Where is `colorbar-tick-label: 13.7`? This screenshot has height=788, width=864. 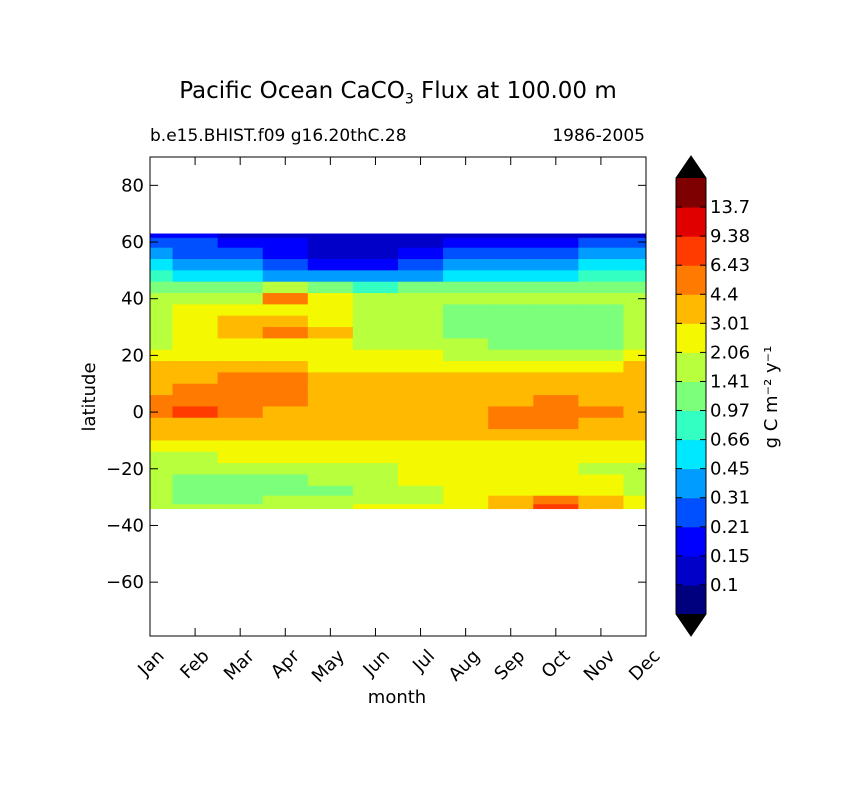
colorbar-tick-label: 13.7 is located at coordinates (730, 207).